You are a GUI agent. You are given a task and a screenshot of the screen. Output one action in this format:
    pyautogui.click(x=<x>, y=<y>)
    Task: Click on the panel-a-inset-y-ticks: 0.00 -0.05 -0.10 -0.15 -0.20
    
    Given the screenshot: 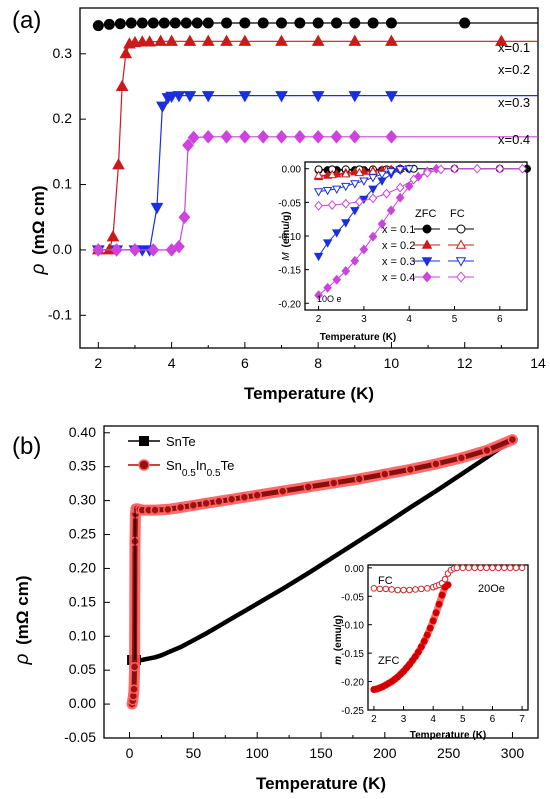 What is the action you would take?
    pyautogui.click(x=293, y=237)
    